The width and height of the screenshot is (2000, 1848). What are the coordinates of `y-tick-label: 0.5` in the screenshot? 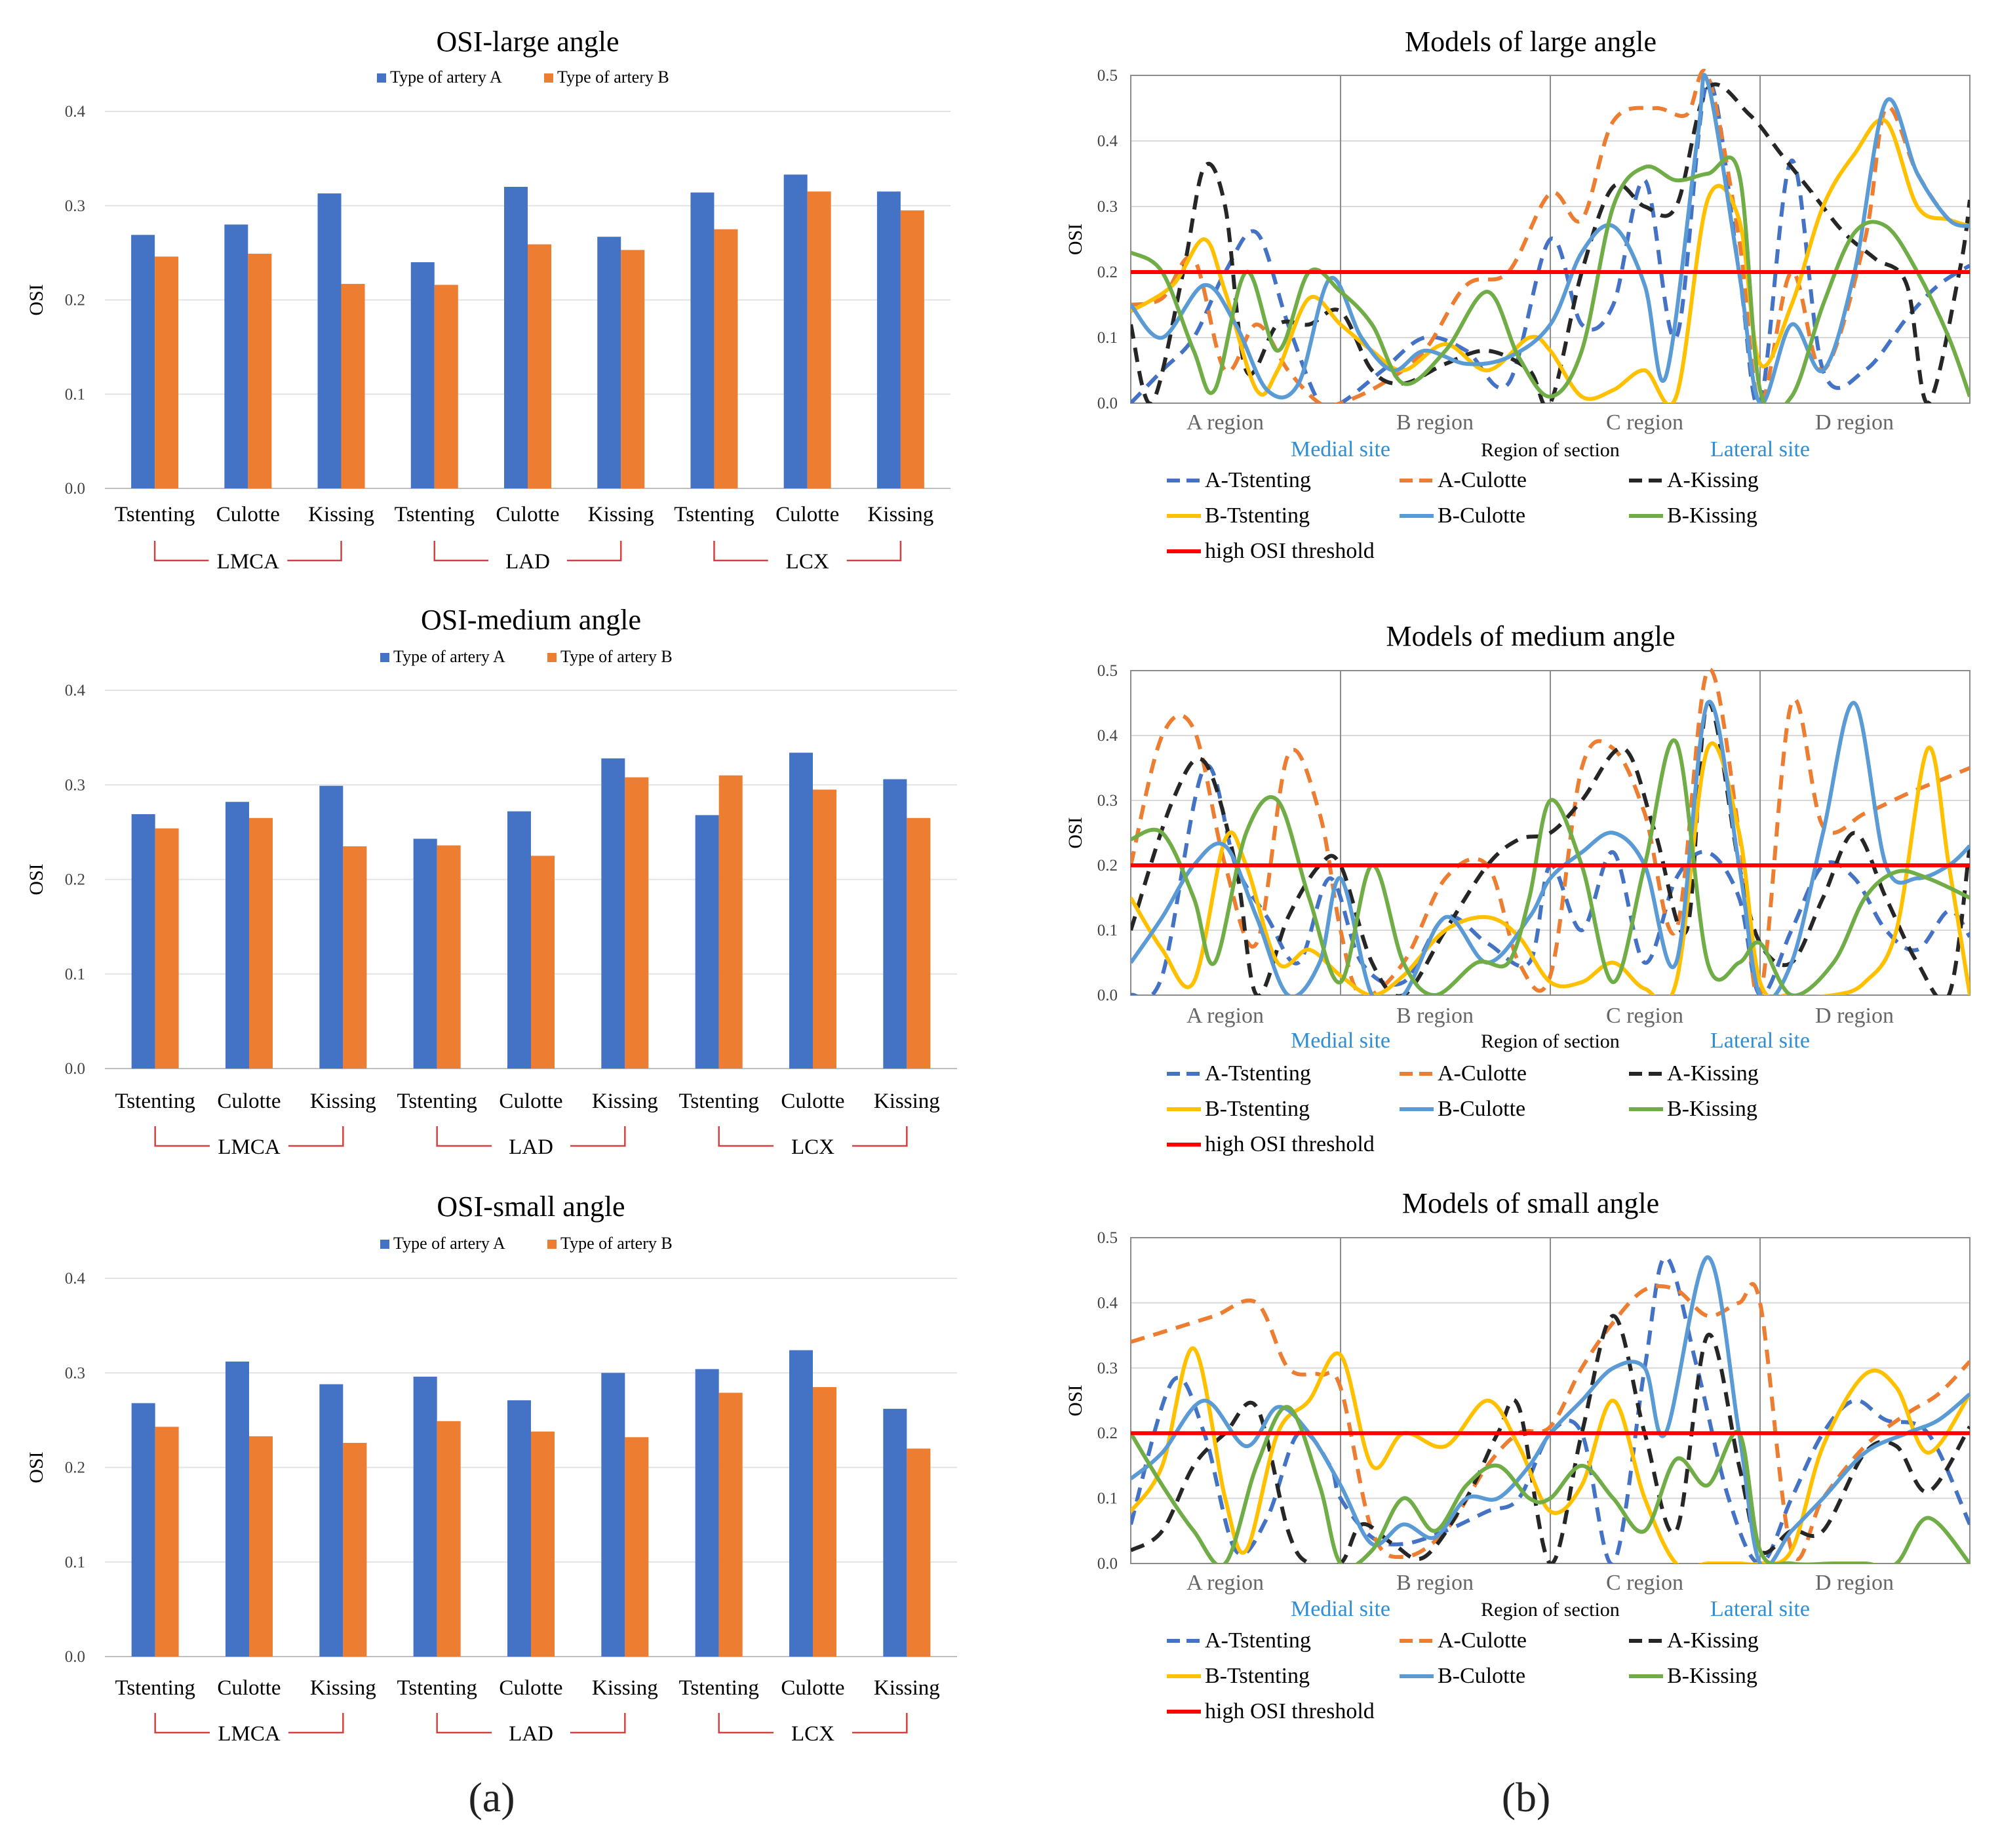 It's located at (1107, 1238).